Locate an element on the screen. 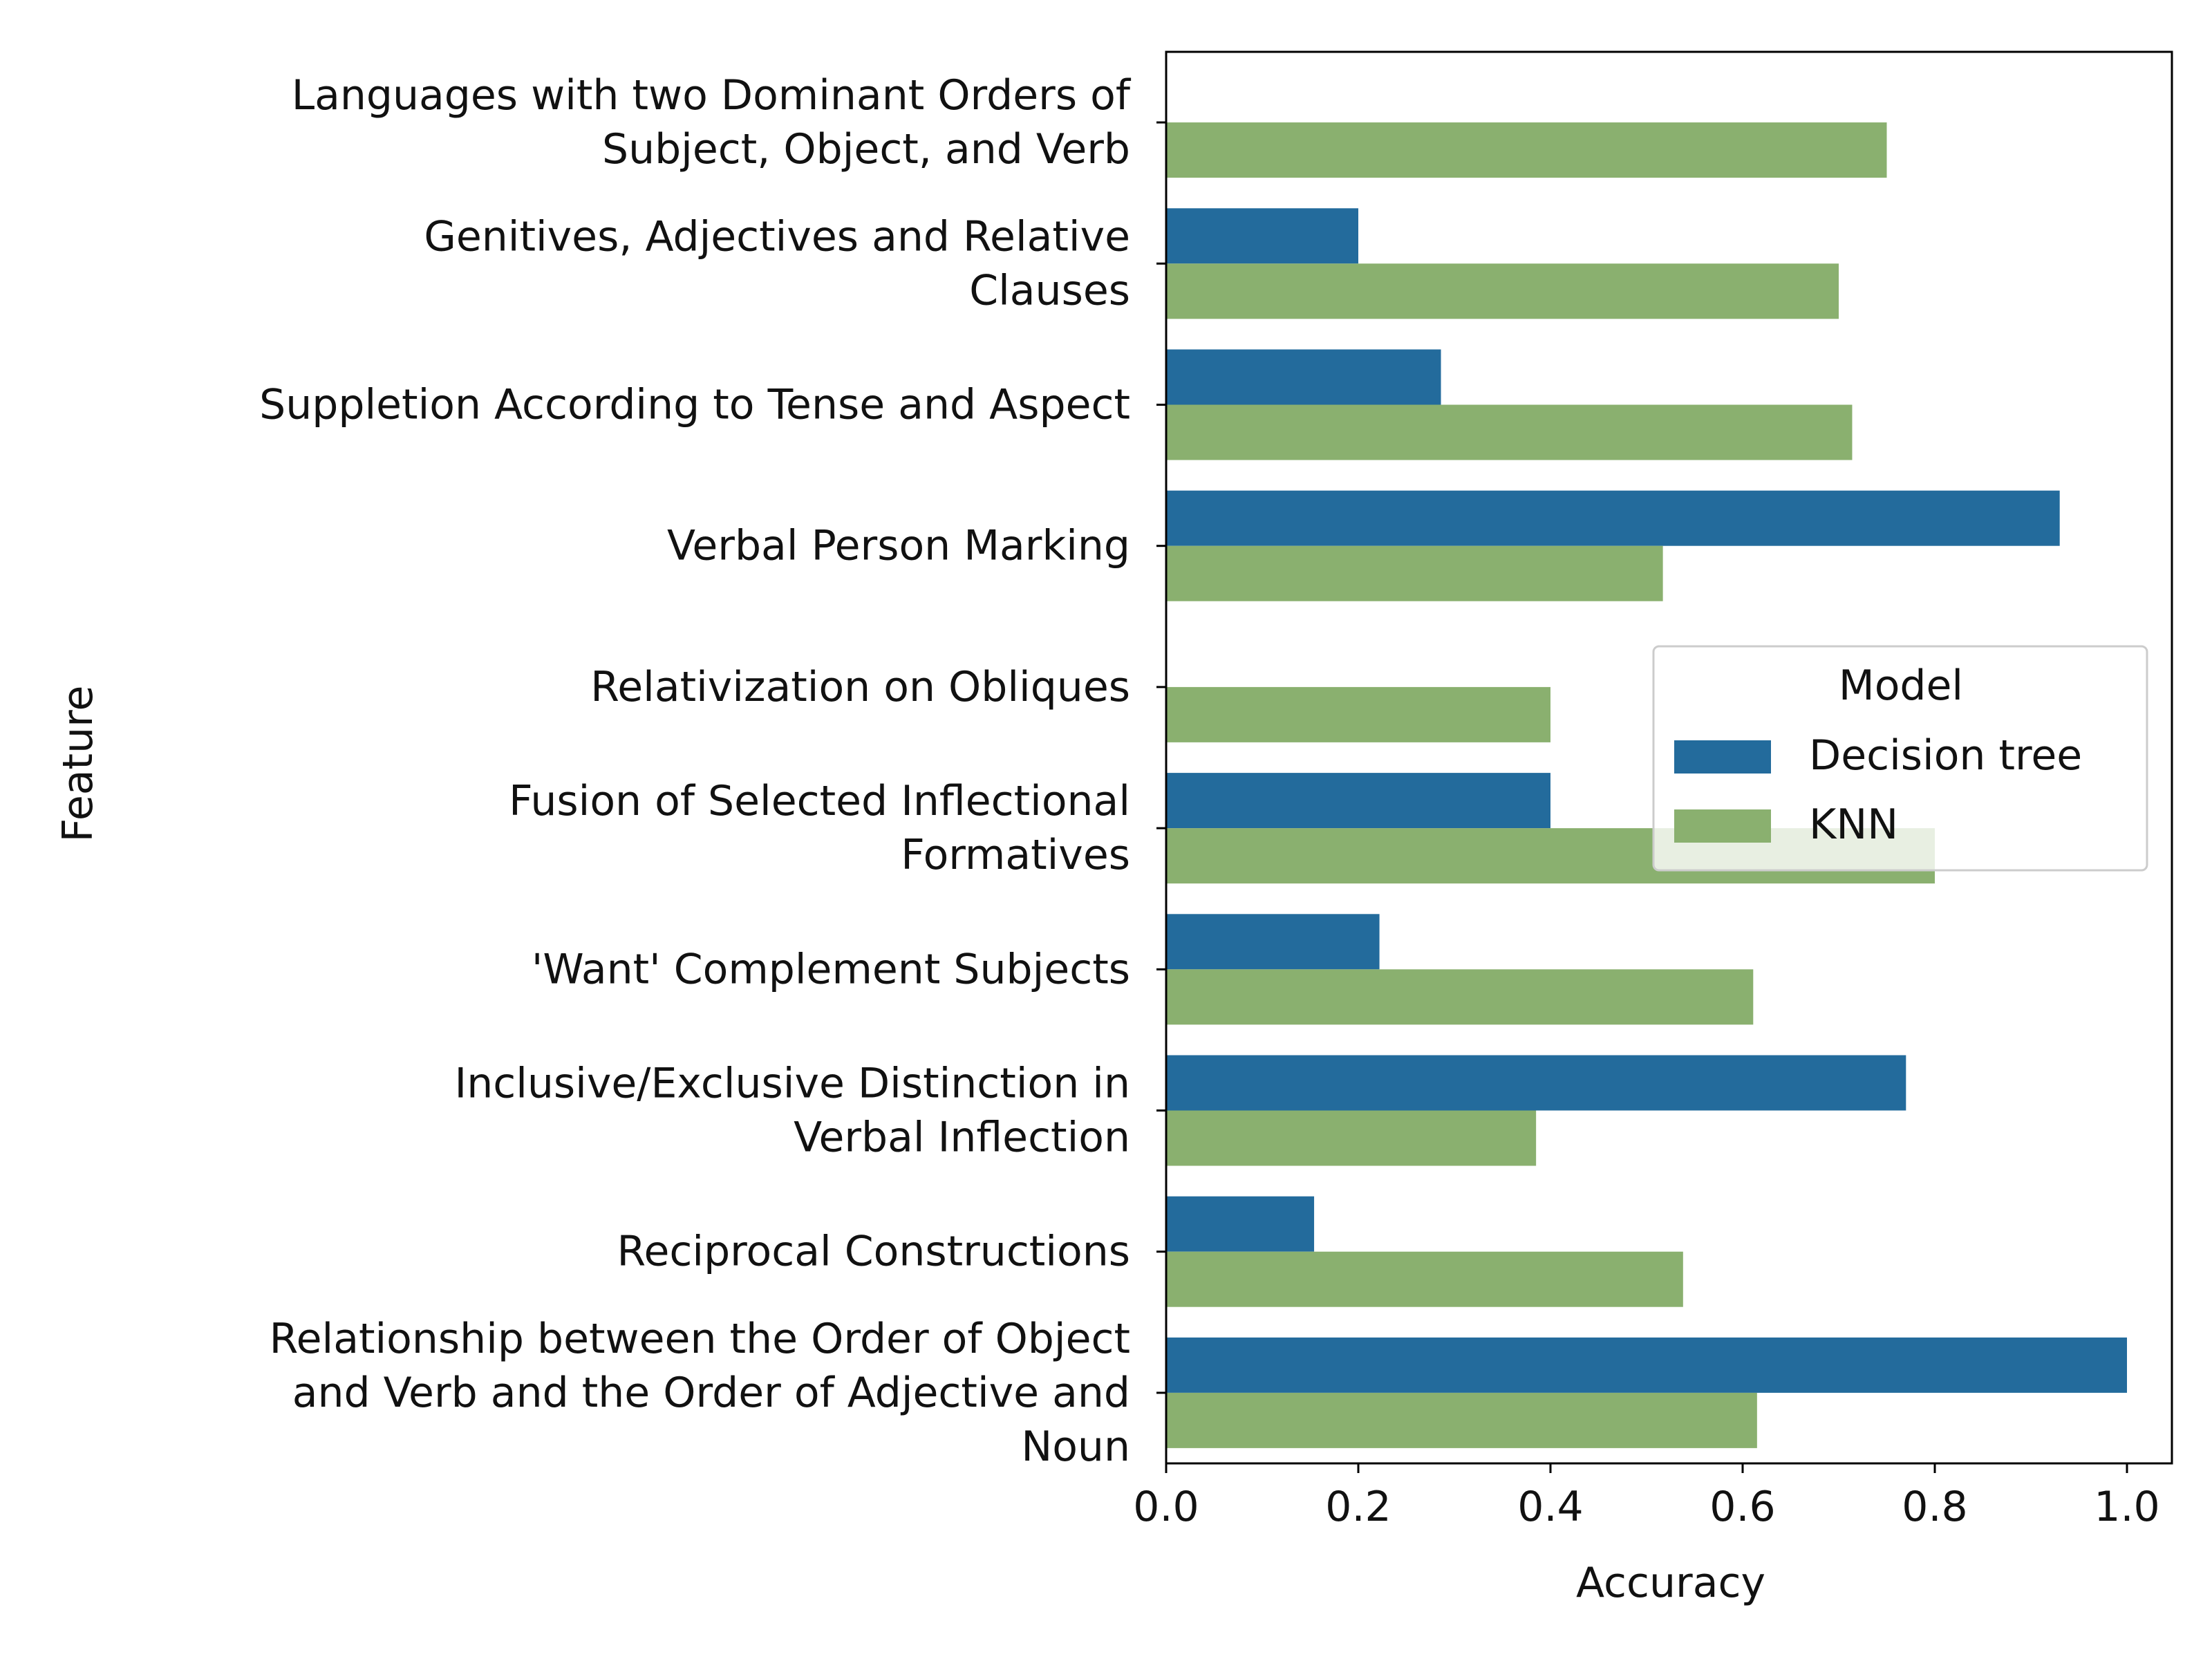 This screenshot has width=2212, height=1659. legend-box is located at coordinates (1900, 758).